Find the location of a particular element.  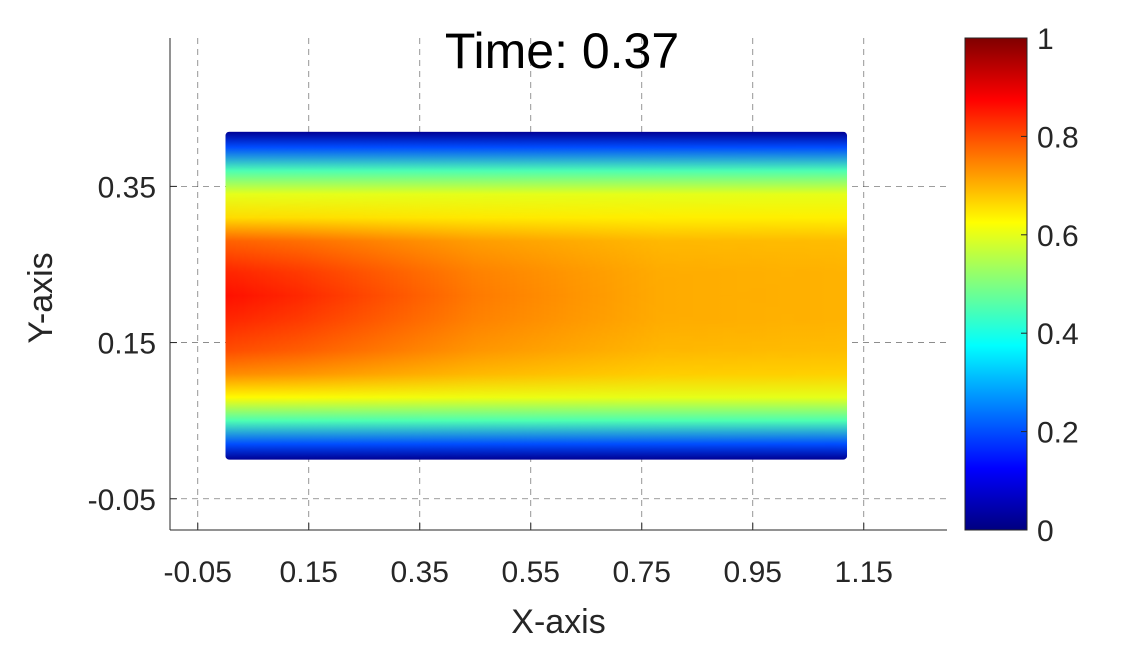

y-axis-label: Y-axis is located at coordinates (41, 297).